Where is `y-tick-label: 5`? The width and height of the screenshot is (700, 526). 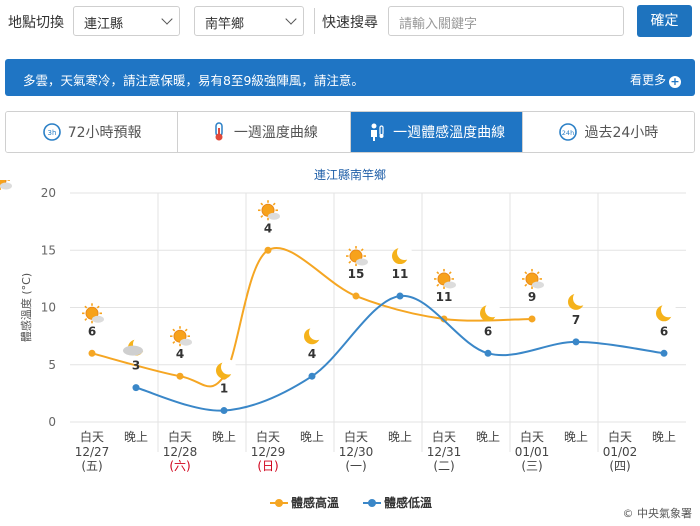 y-tick-label: 5 is located at coordinates (52, 365).